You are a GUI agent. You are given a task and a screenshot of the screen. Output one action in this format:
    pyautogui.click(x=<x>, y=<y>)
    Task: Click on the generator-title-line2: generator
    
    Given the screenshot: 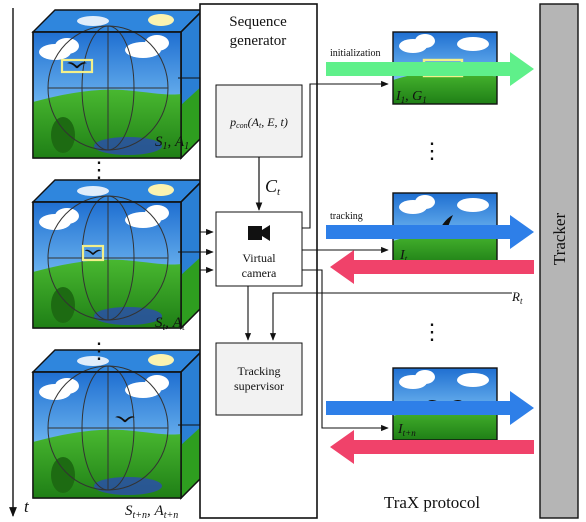 What is the action you would take?
    pyautogui.click(x=258, y=41)
    